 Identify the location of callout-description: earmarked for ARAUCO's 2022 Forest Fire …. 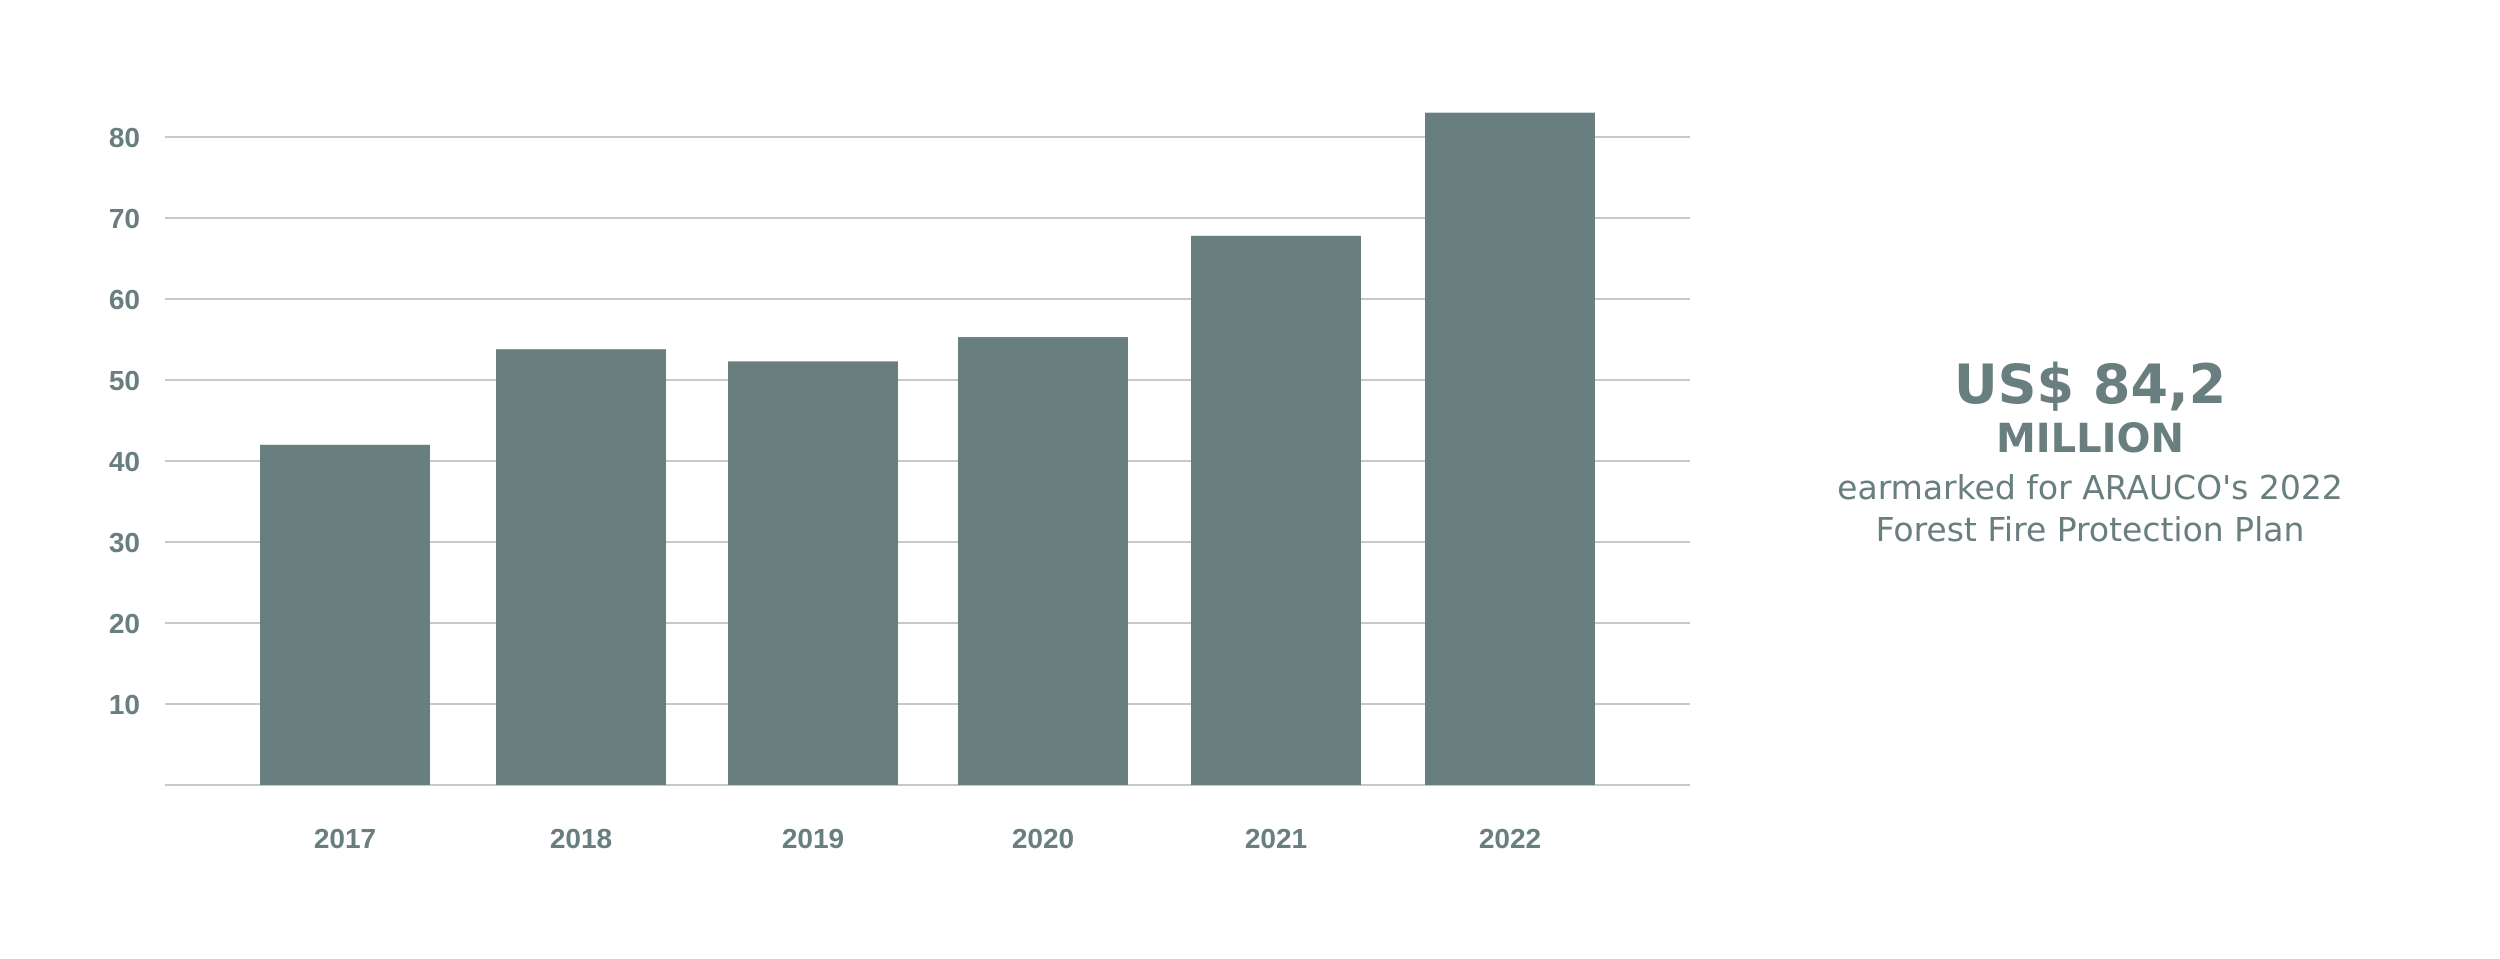
(2090, 509).